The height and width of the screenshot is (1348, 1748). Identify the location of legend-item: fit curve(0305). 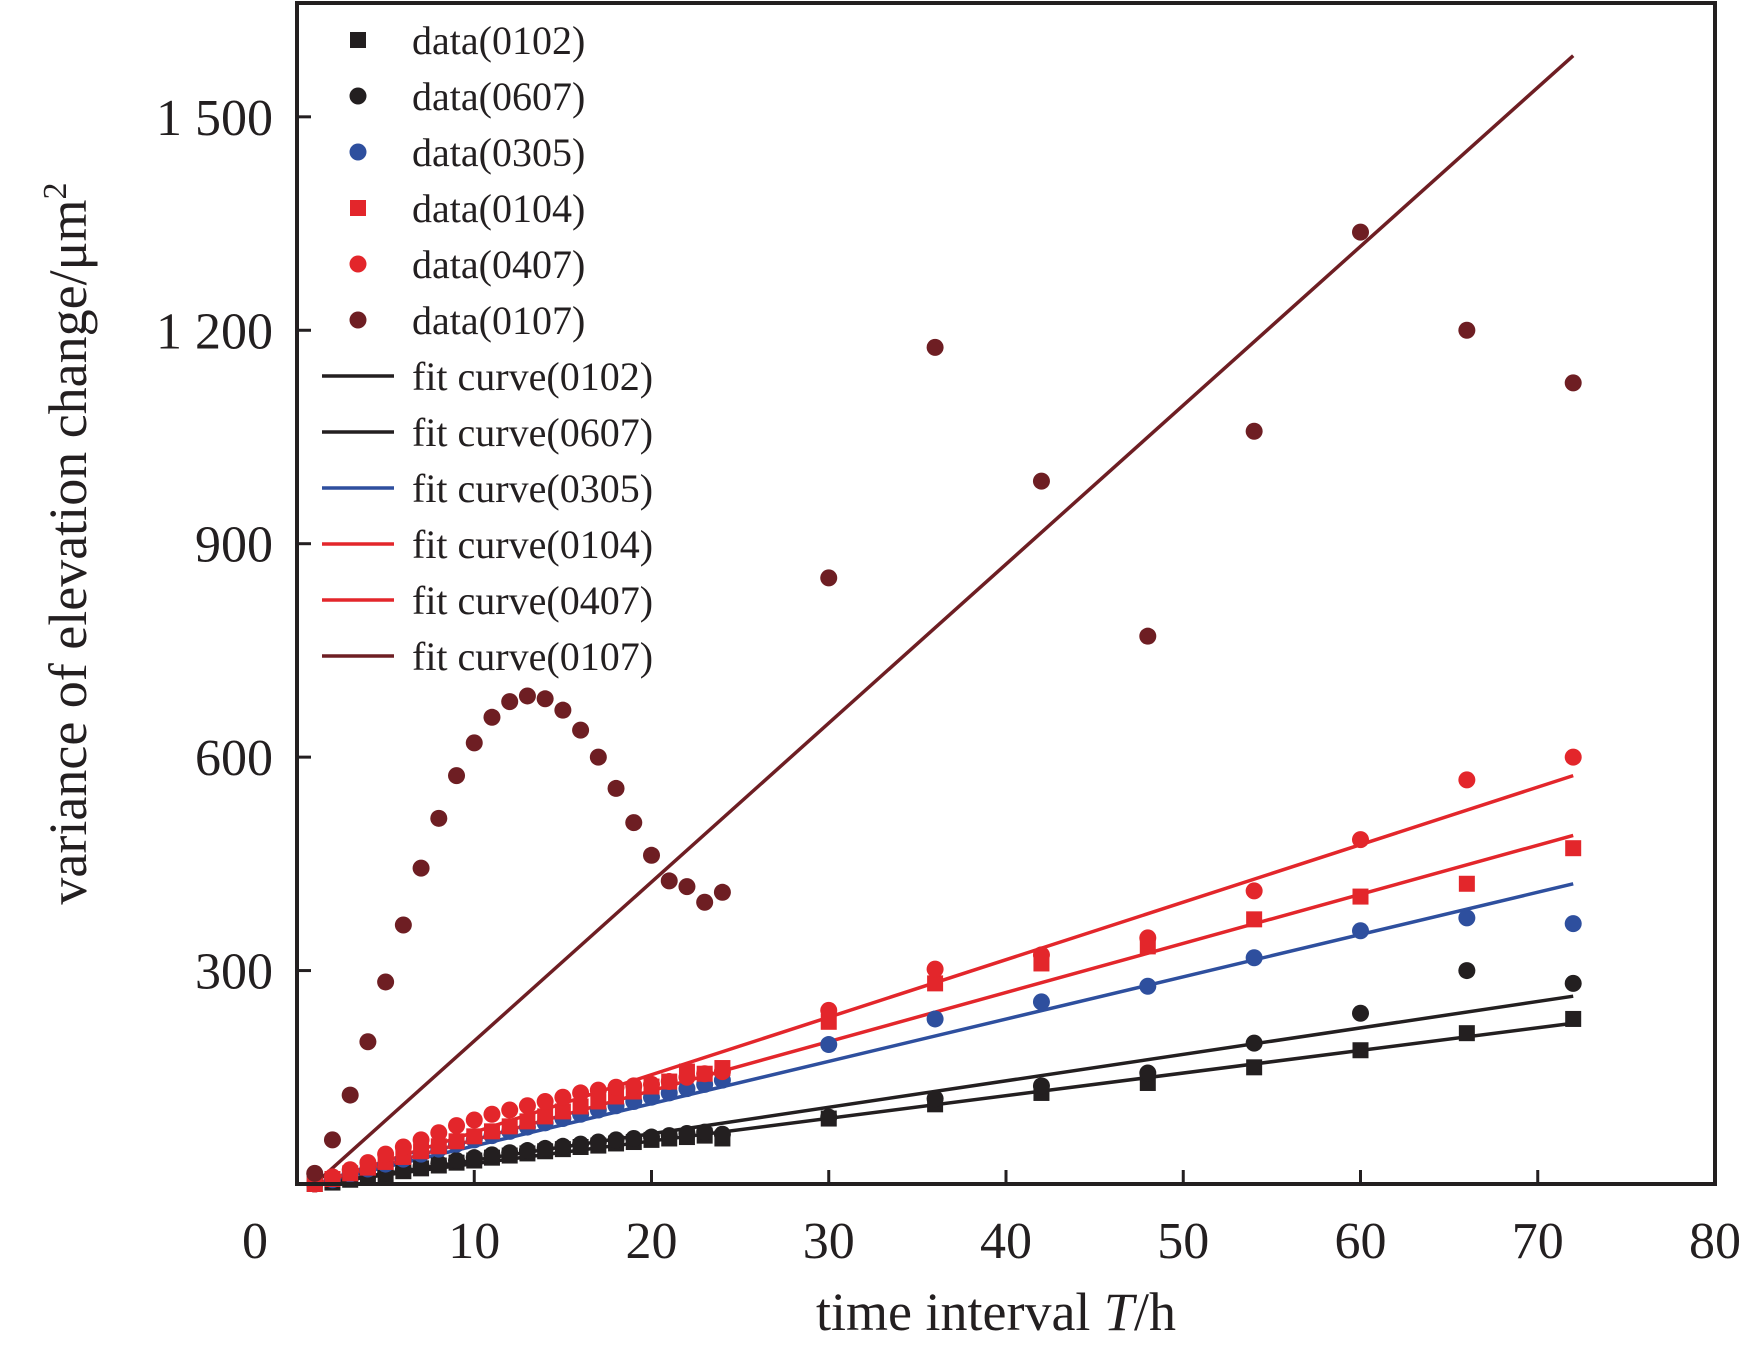
(487, 488).